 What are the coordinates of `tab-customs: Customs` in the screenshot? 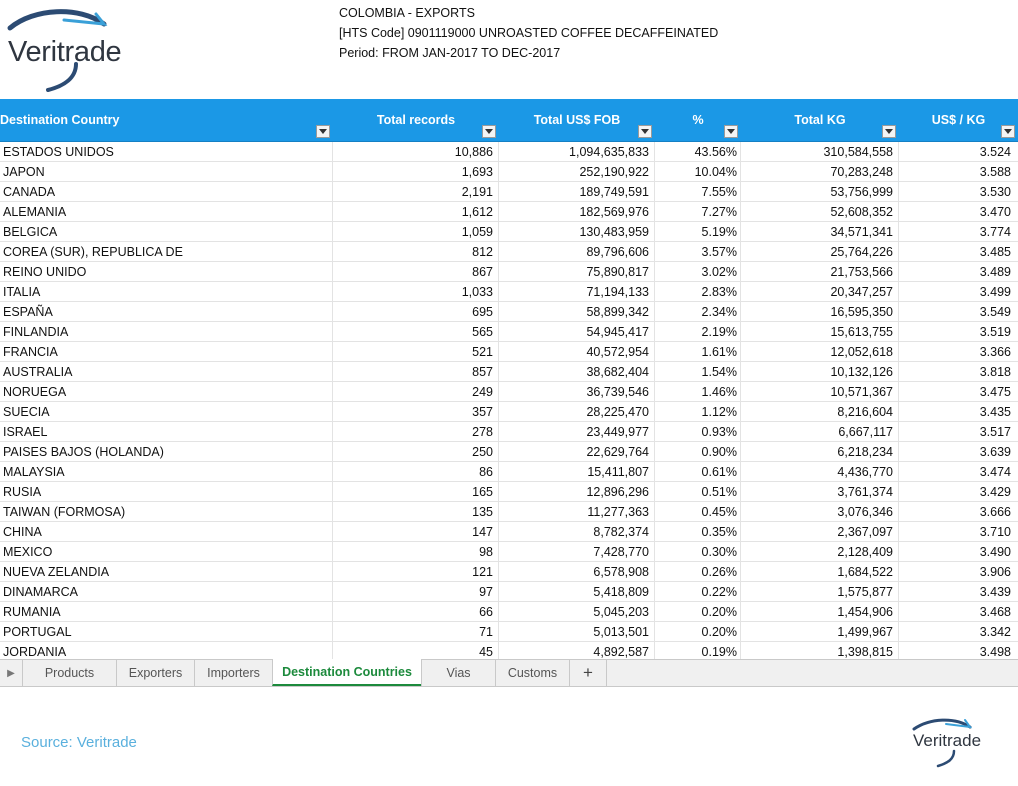 It's located at (532, 673).